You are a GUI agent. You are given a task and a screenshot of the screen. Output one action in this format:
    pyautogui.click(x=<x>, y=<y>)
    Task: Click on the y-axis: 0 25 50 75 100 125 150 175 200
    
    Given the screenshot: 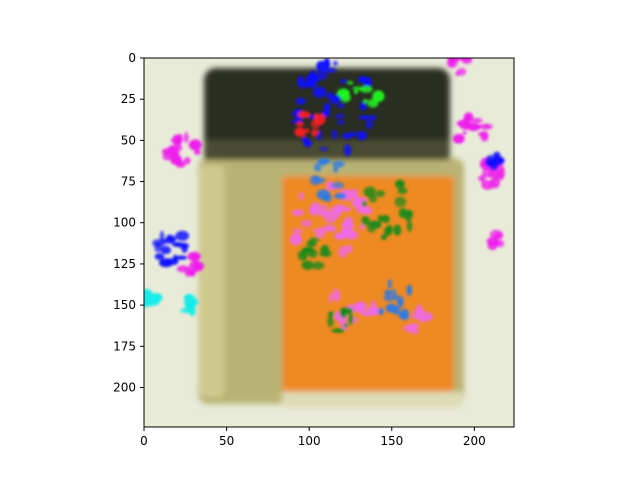 What is the action you would take?
    pyautogui.click(x=128, y=222)
    